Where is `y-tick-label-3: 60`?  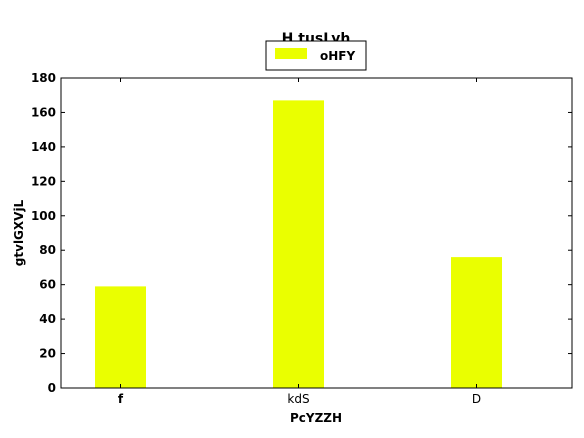 y-tick-label-3: 60 is located at coordinates (47, 285).